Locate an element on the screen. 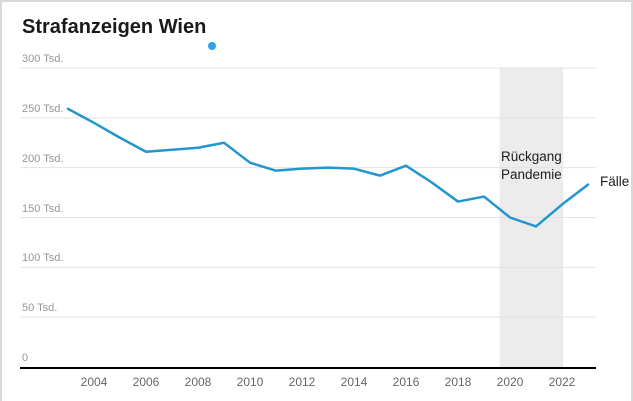 The height and width of the screenshot is (401, 633). series-label: Fälle is located at coordinates (615, 181).